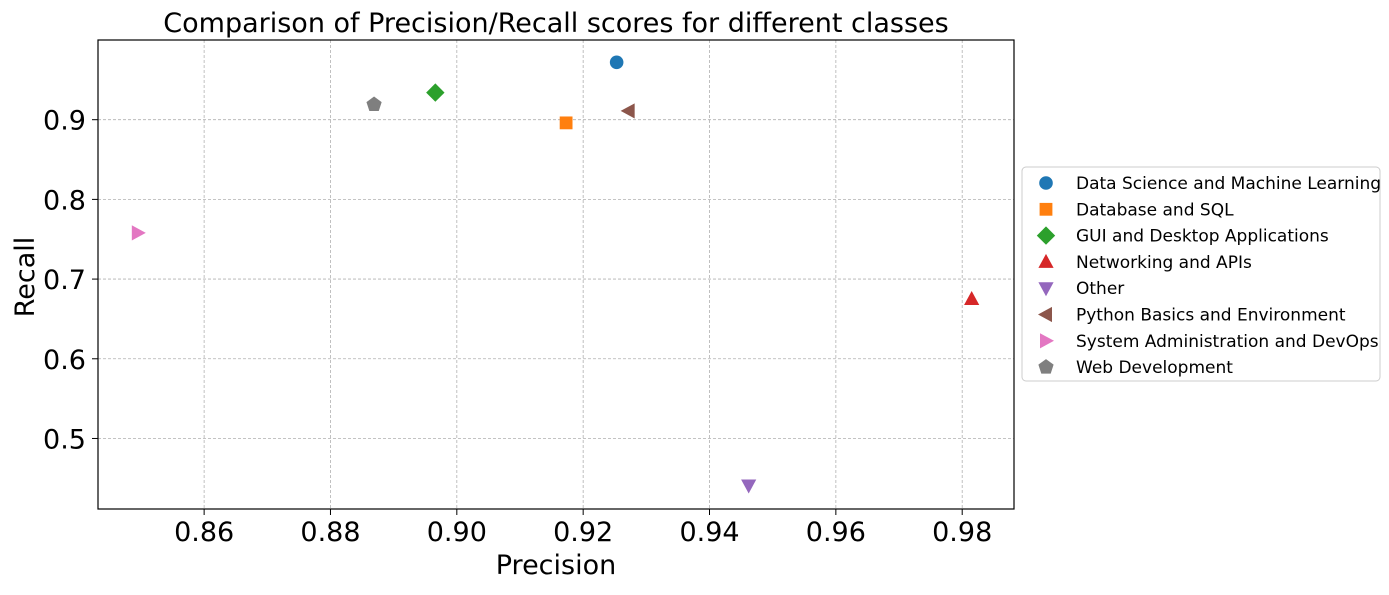 The height and width of the screenshot is (595, 1389). I want to click on y-tick-label: 0.6, so click(64, 360).